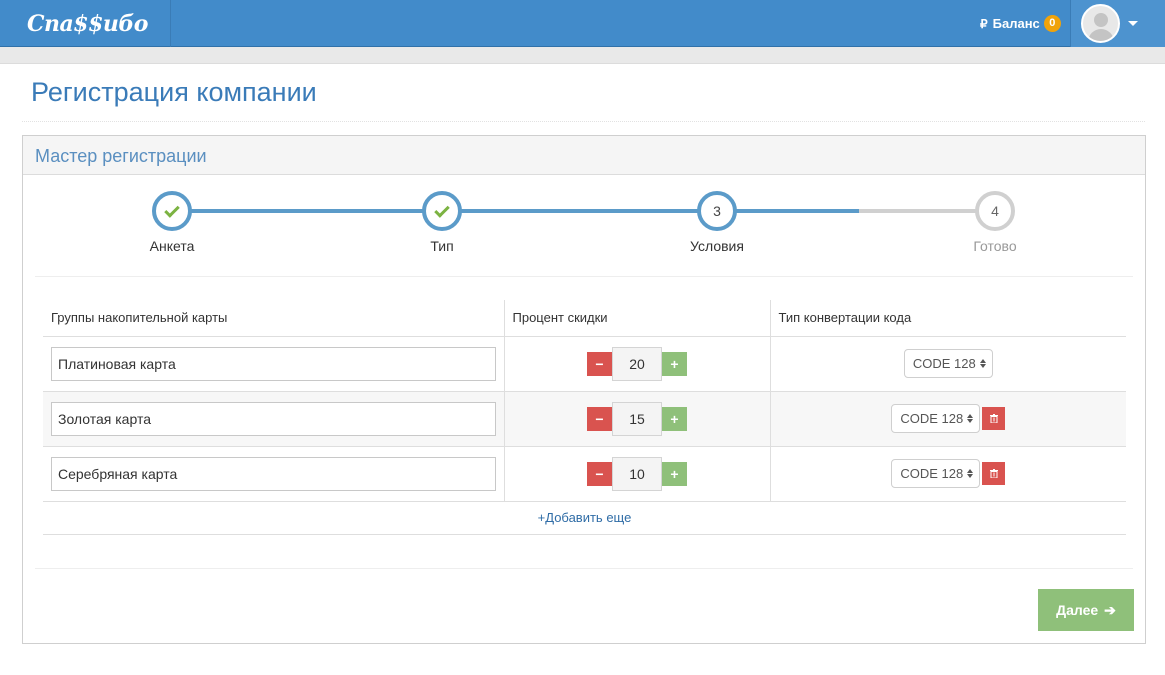 The height and width of the screenshot is (675, 1165). I want to click on panel-header: Мастер регистрации, so click(584, 155).